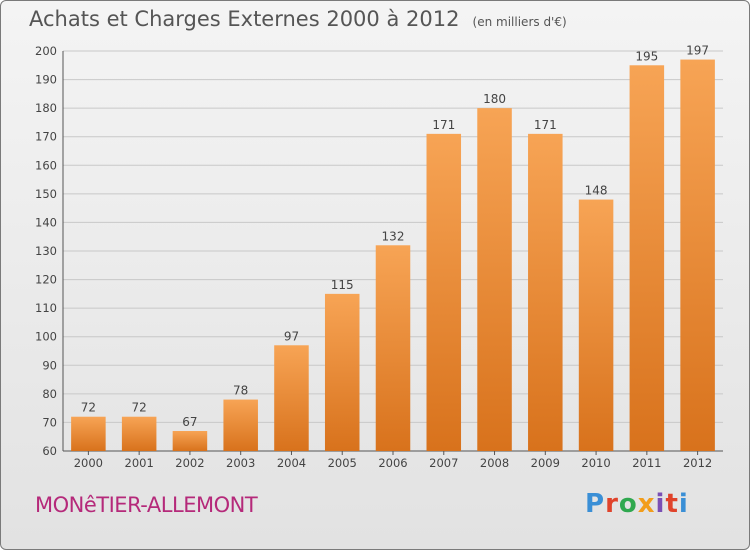 This screenshot has height=550, width=750. What do you see at coordinates (443, 463) in the screenshot?
I see `x-tick-label: 2007` at bounding box center [443, 463].